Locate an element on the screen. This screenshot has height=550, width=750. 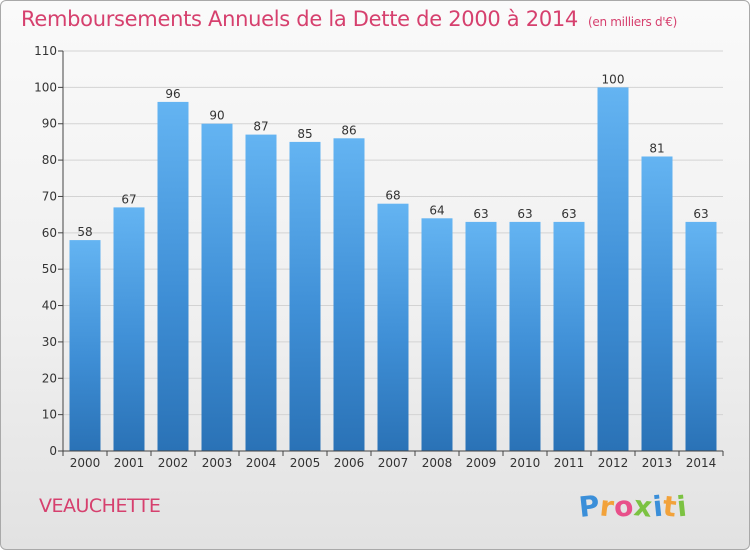
proxiti-logo: Proxiti is located at coordinates (633, 506).